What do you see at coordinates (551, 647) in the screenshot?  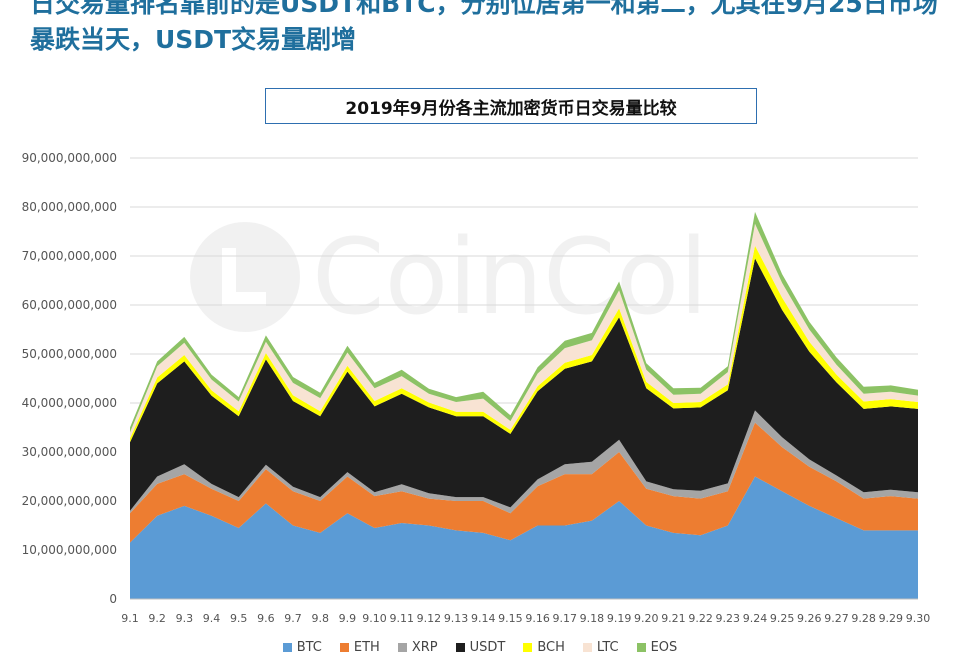 I see `legend-label: BCH` at bounding box center [551, 647].